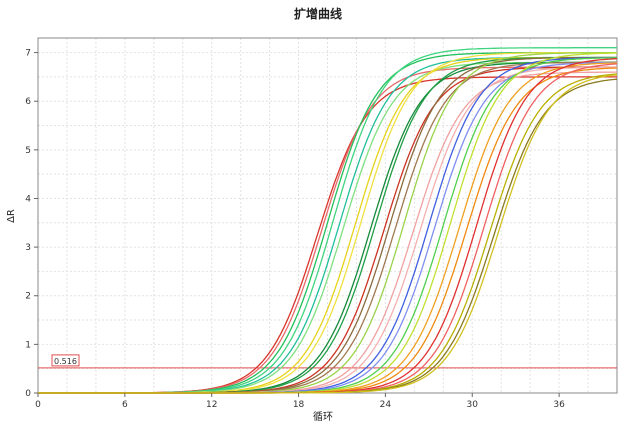 Image resolution: width=629 pixels, height=428 pixels. Describe the element at coordinates (299, 405) in the screenshot. I see `x-tick-label: 18` at that location.